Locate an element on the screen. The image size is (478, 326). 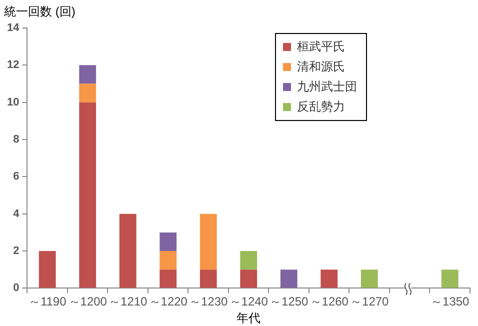
x-tick-label: ～1270 is located at coordinates (370, 301).